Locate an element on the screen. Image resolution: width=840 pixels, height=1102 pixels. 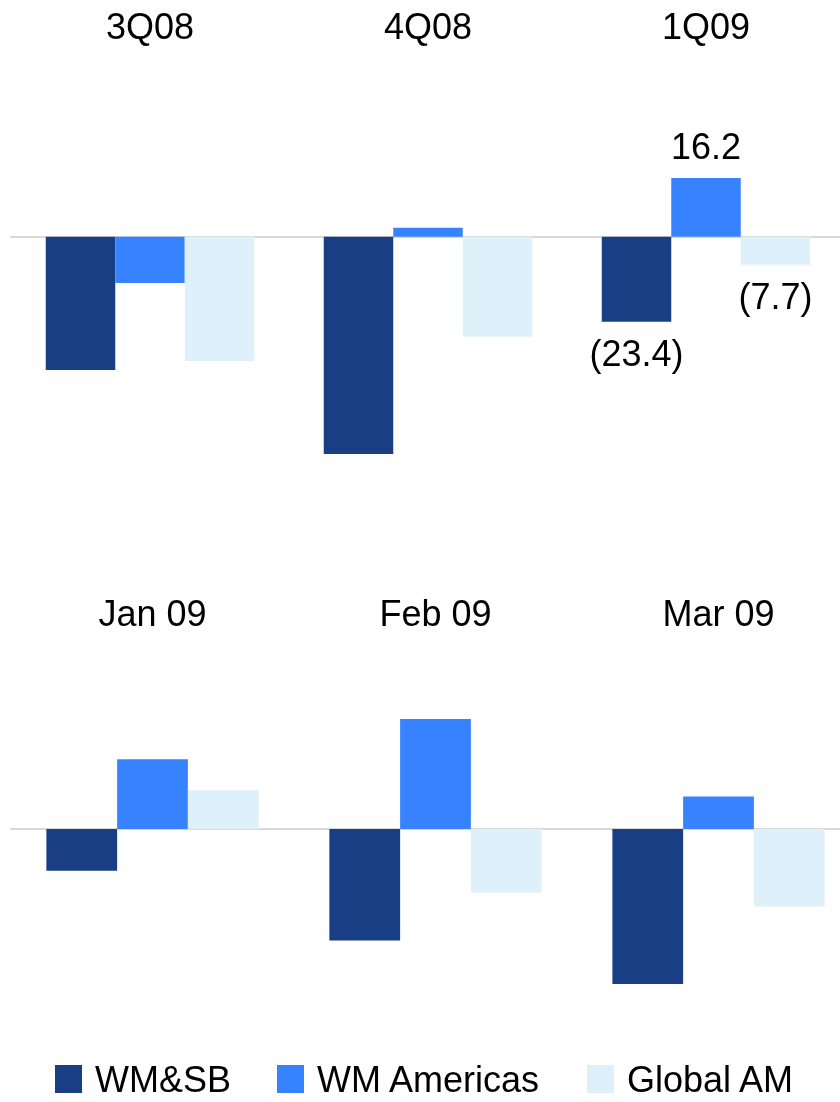
data-label: (7.7) is located at coordinates (775, 297).